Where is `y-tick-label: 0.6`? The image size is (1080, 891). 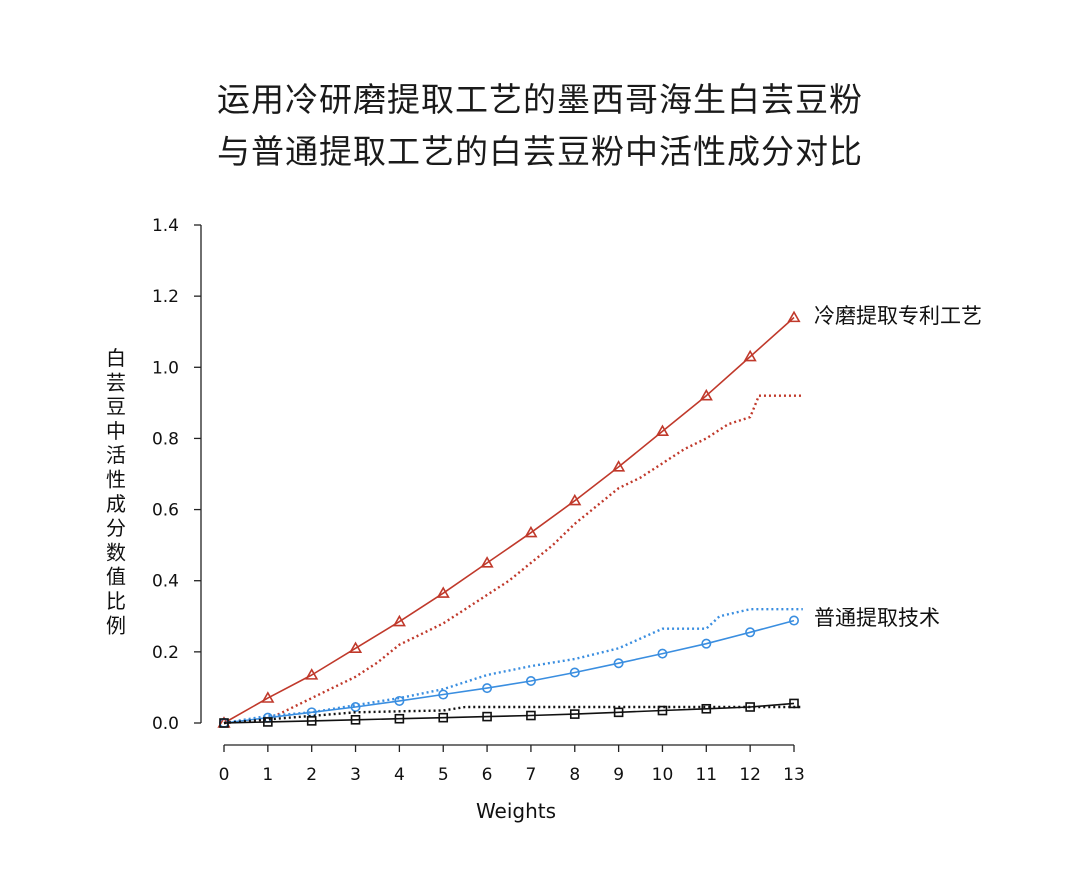
y-tick-label: 0.6 is located at coordinates (165, 511).